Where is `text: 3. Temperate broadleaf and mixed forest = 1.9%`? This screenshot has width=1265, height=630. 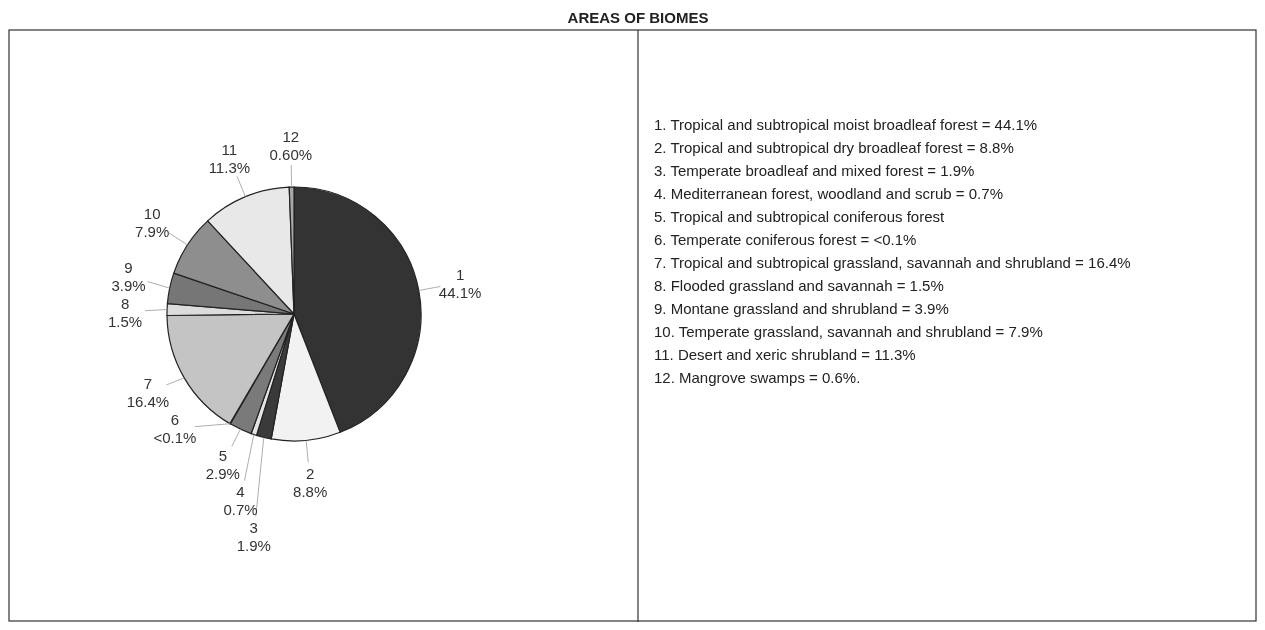 text: 3. Temperate broadleaf and mixed forest = 1.9% is located at coordinates (814, 170).